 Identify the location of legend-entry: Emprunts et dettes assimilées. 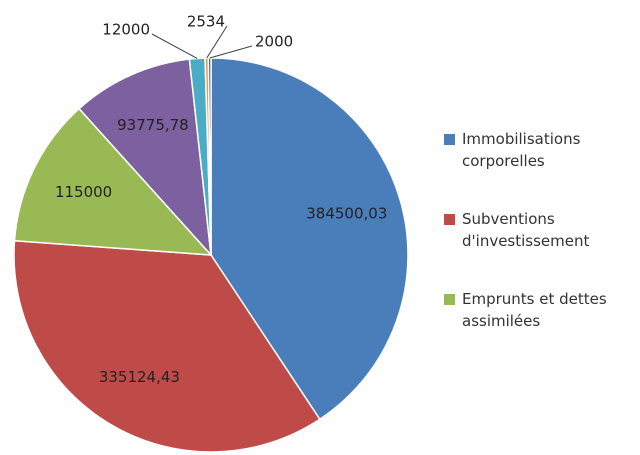
(537, 310).